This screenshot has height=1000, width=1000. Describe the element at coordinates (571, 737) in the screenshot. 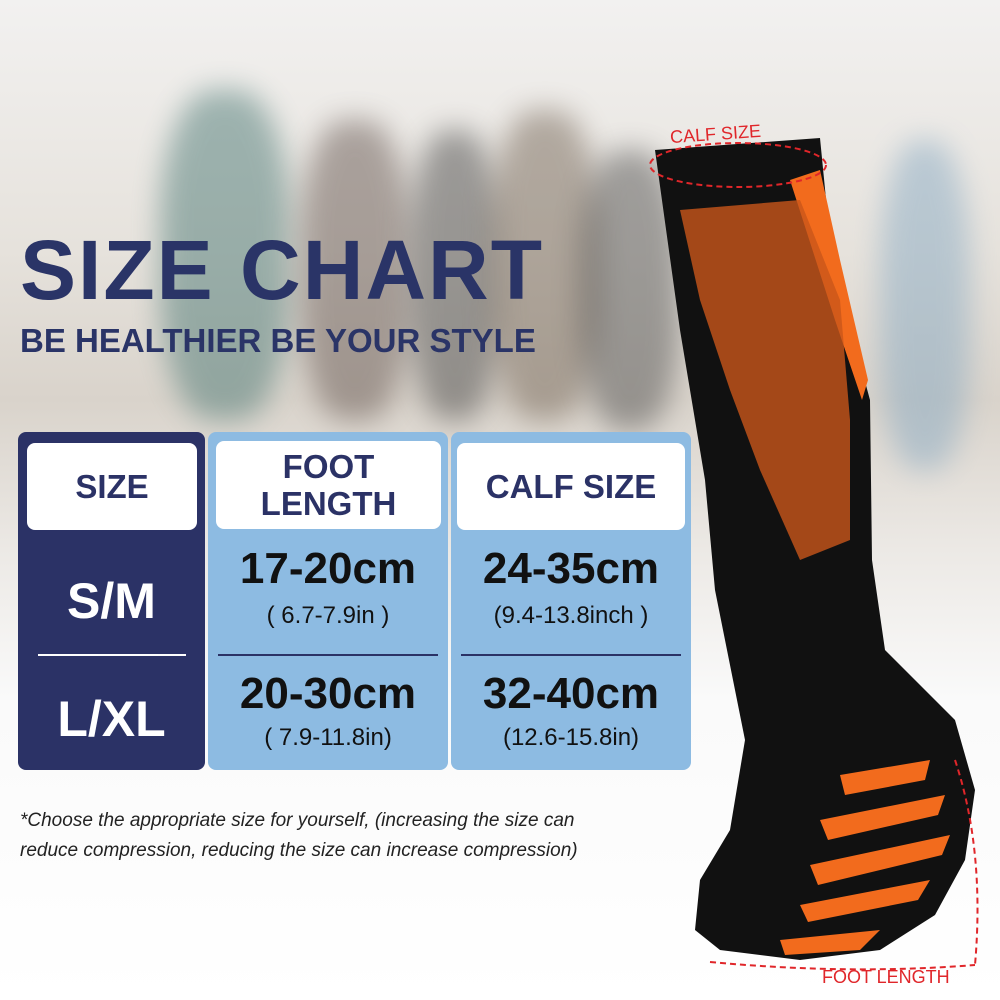

I see `calf-in-lxl: (12.6-15.8in)` at that location.